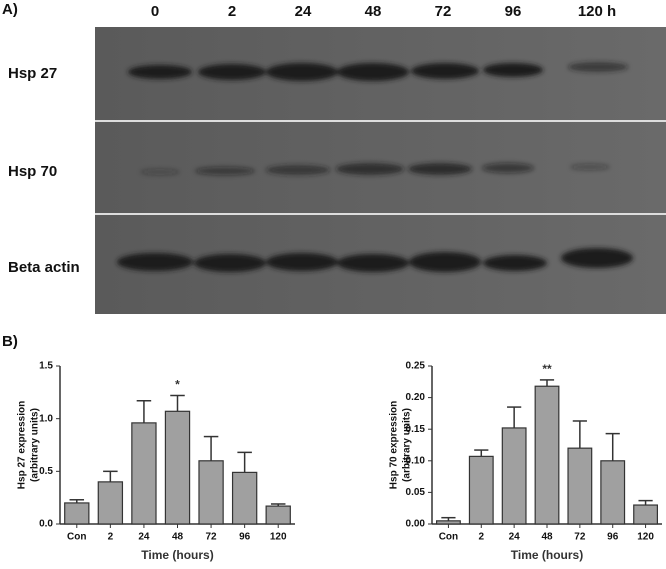  I want to click on lane-label: 2, so click(232, 11).